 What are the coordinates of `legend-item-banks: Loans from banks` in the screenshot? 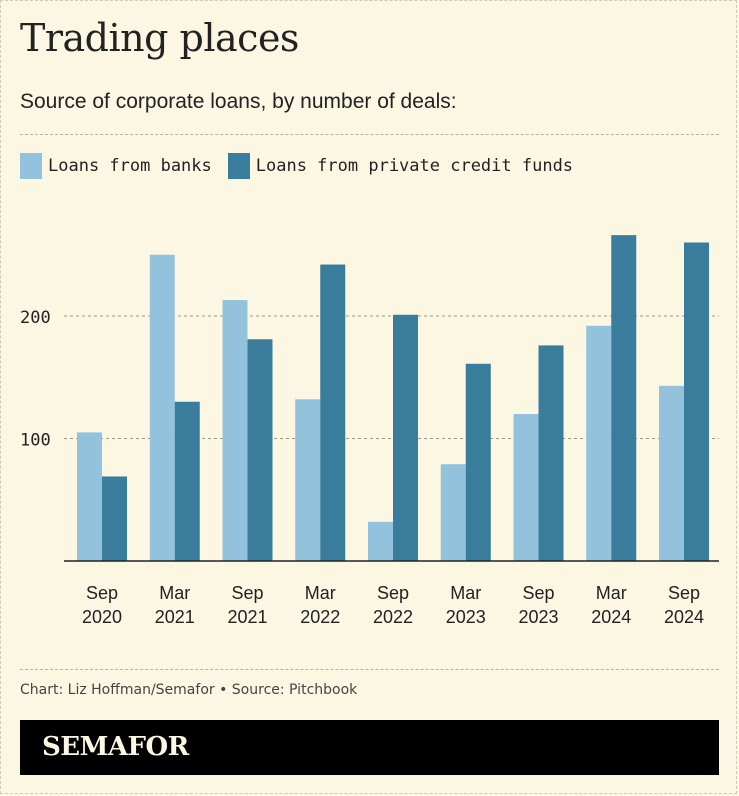 It's located at (116, 166).